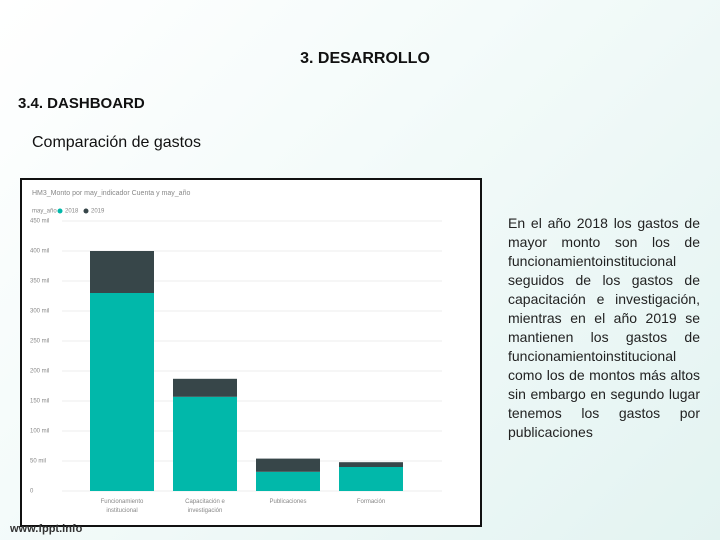 This screenshot has height=540, width=720. I want to click on legend-label: 2018, so click(72, 212).